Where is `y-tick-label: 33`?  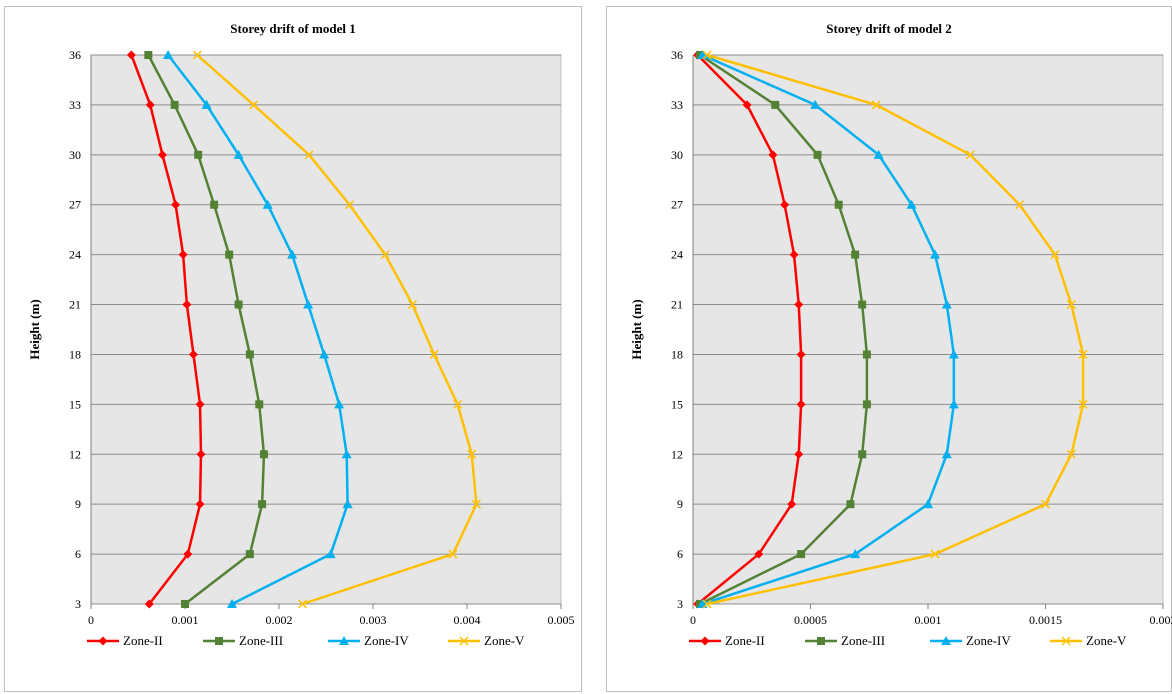
y-tick-label: 33 is located at coordinates (677, 105).